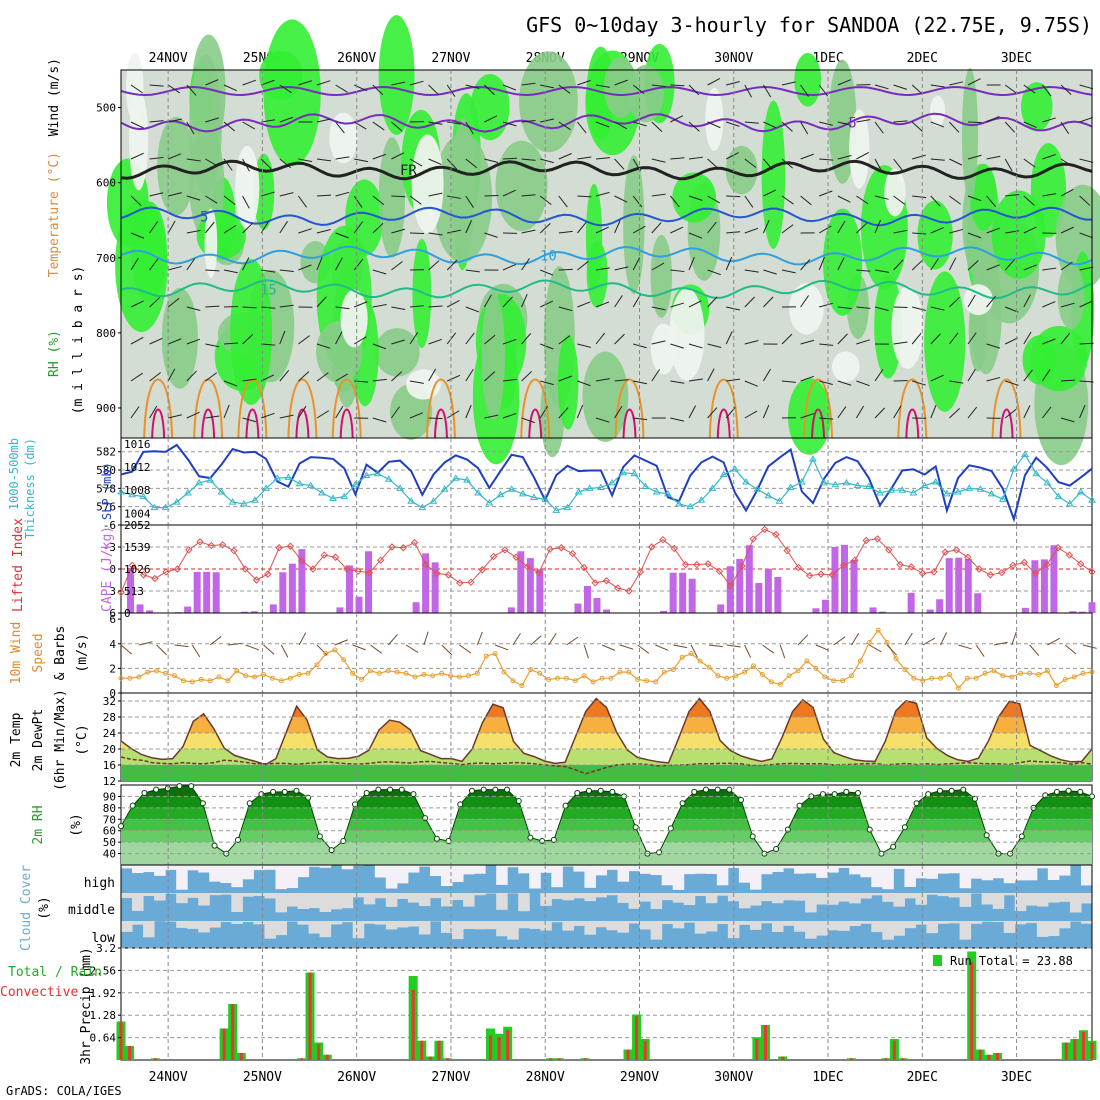  I want to click on axis-label-cloud: Cloud Cover, so click(26, 908).